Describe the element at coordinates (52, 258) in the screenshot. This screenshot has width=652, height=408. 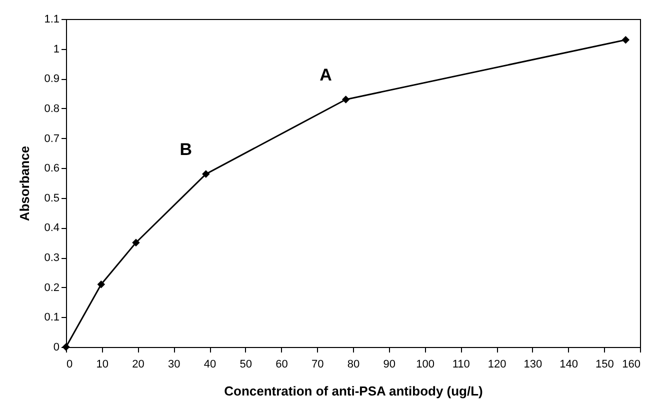
I see `y-tick-label: 0.3` at that location.